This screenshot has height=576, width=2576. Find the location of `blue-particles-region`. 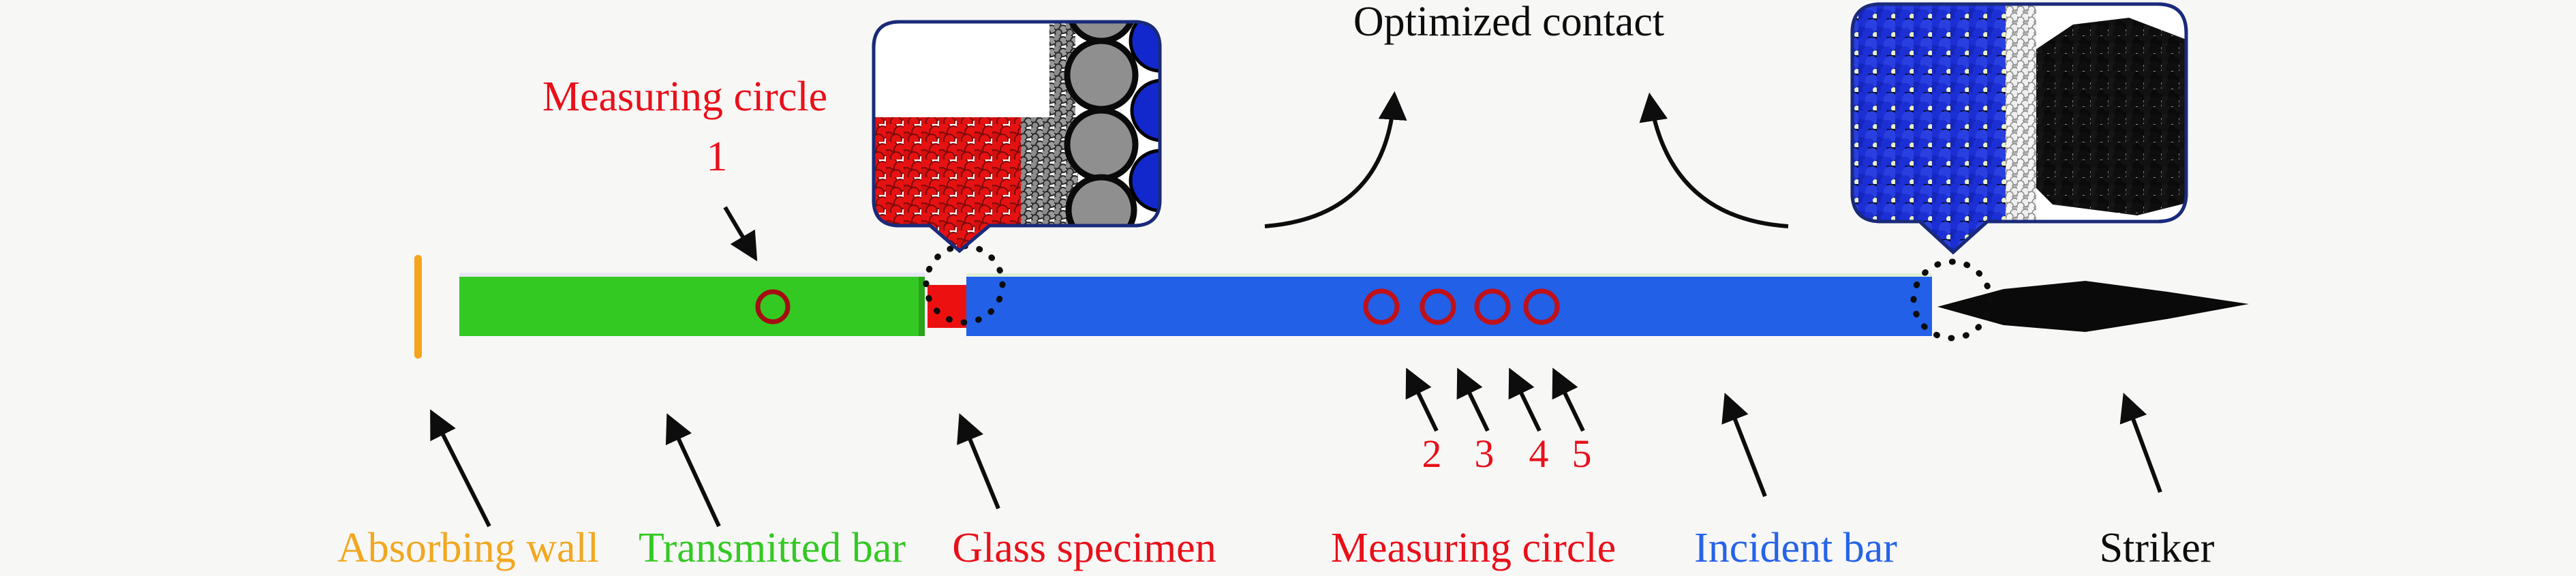

blue-particles-region is located at coordinates (1929, 128).